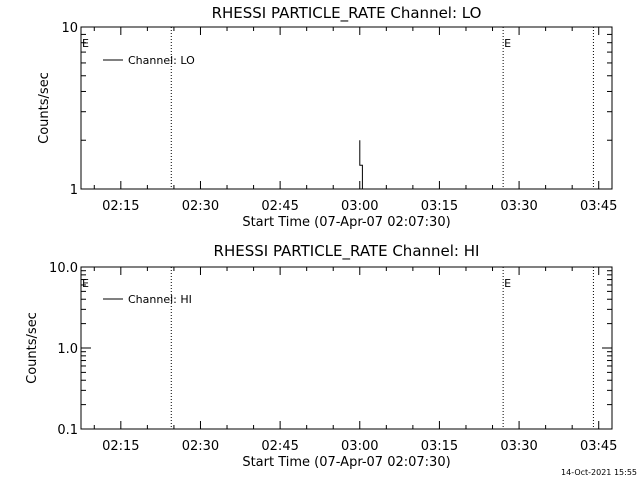 The width and height of the screenshot is (640, 480). I want to click on footer-timestamp: 14-Oct-2021 15:55, so click(599, 472).